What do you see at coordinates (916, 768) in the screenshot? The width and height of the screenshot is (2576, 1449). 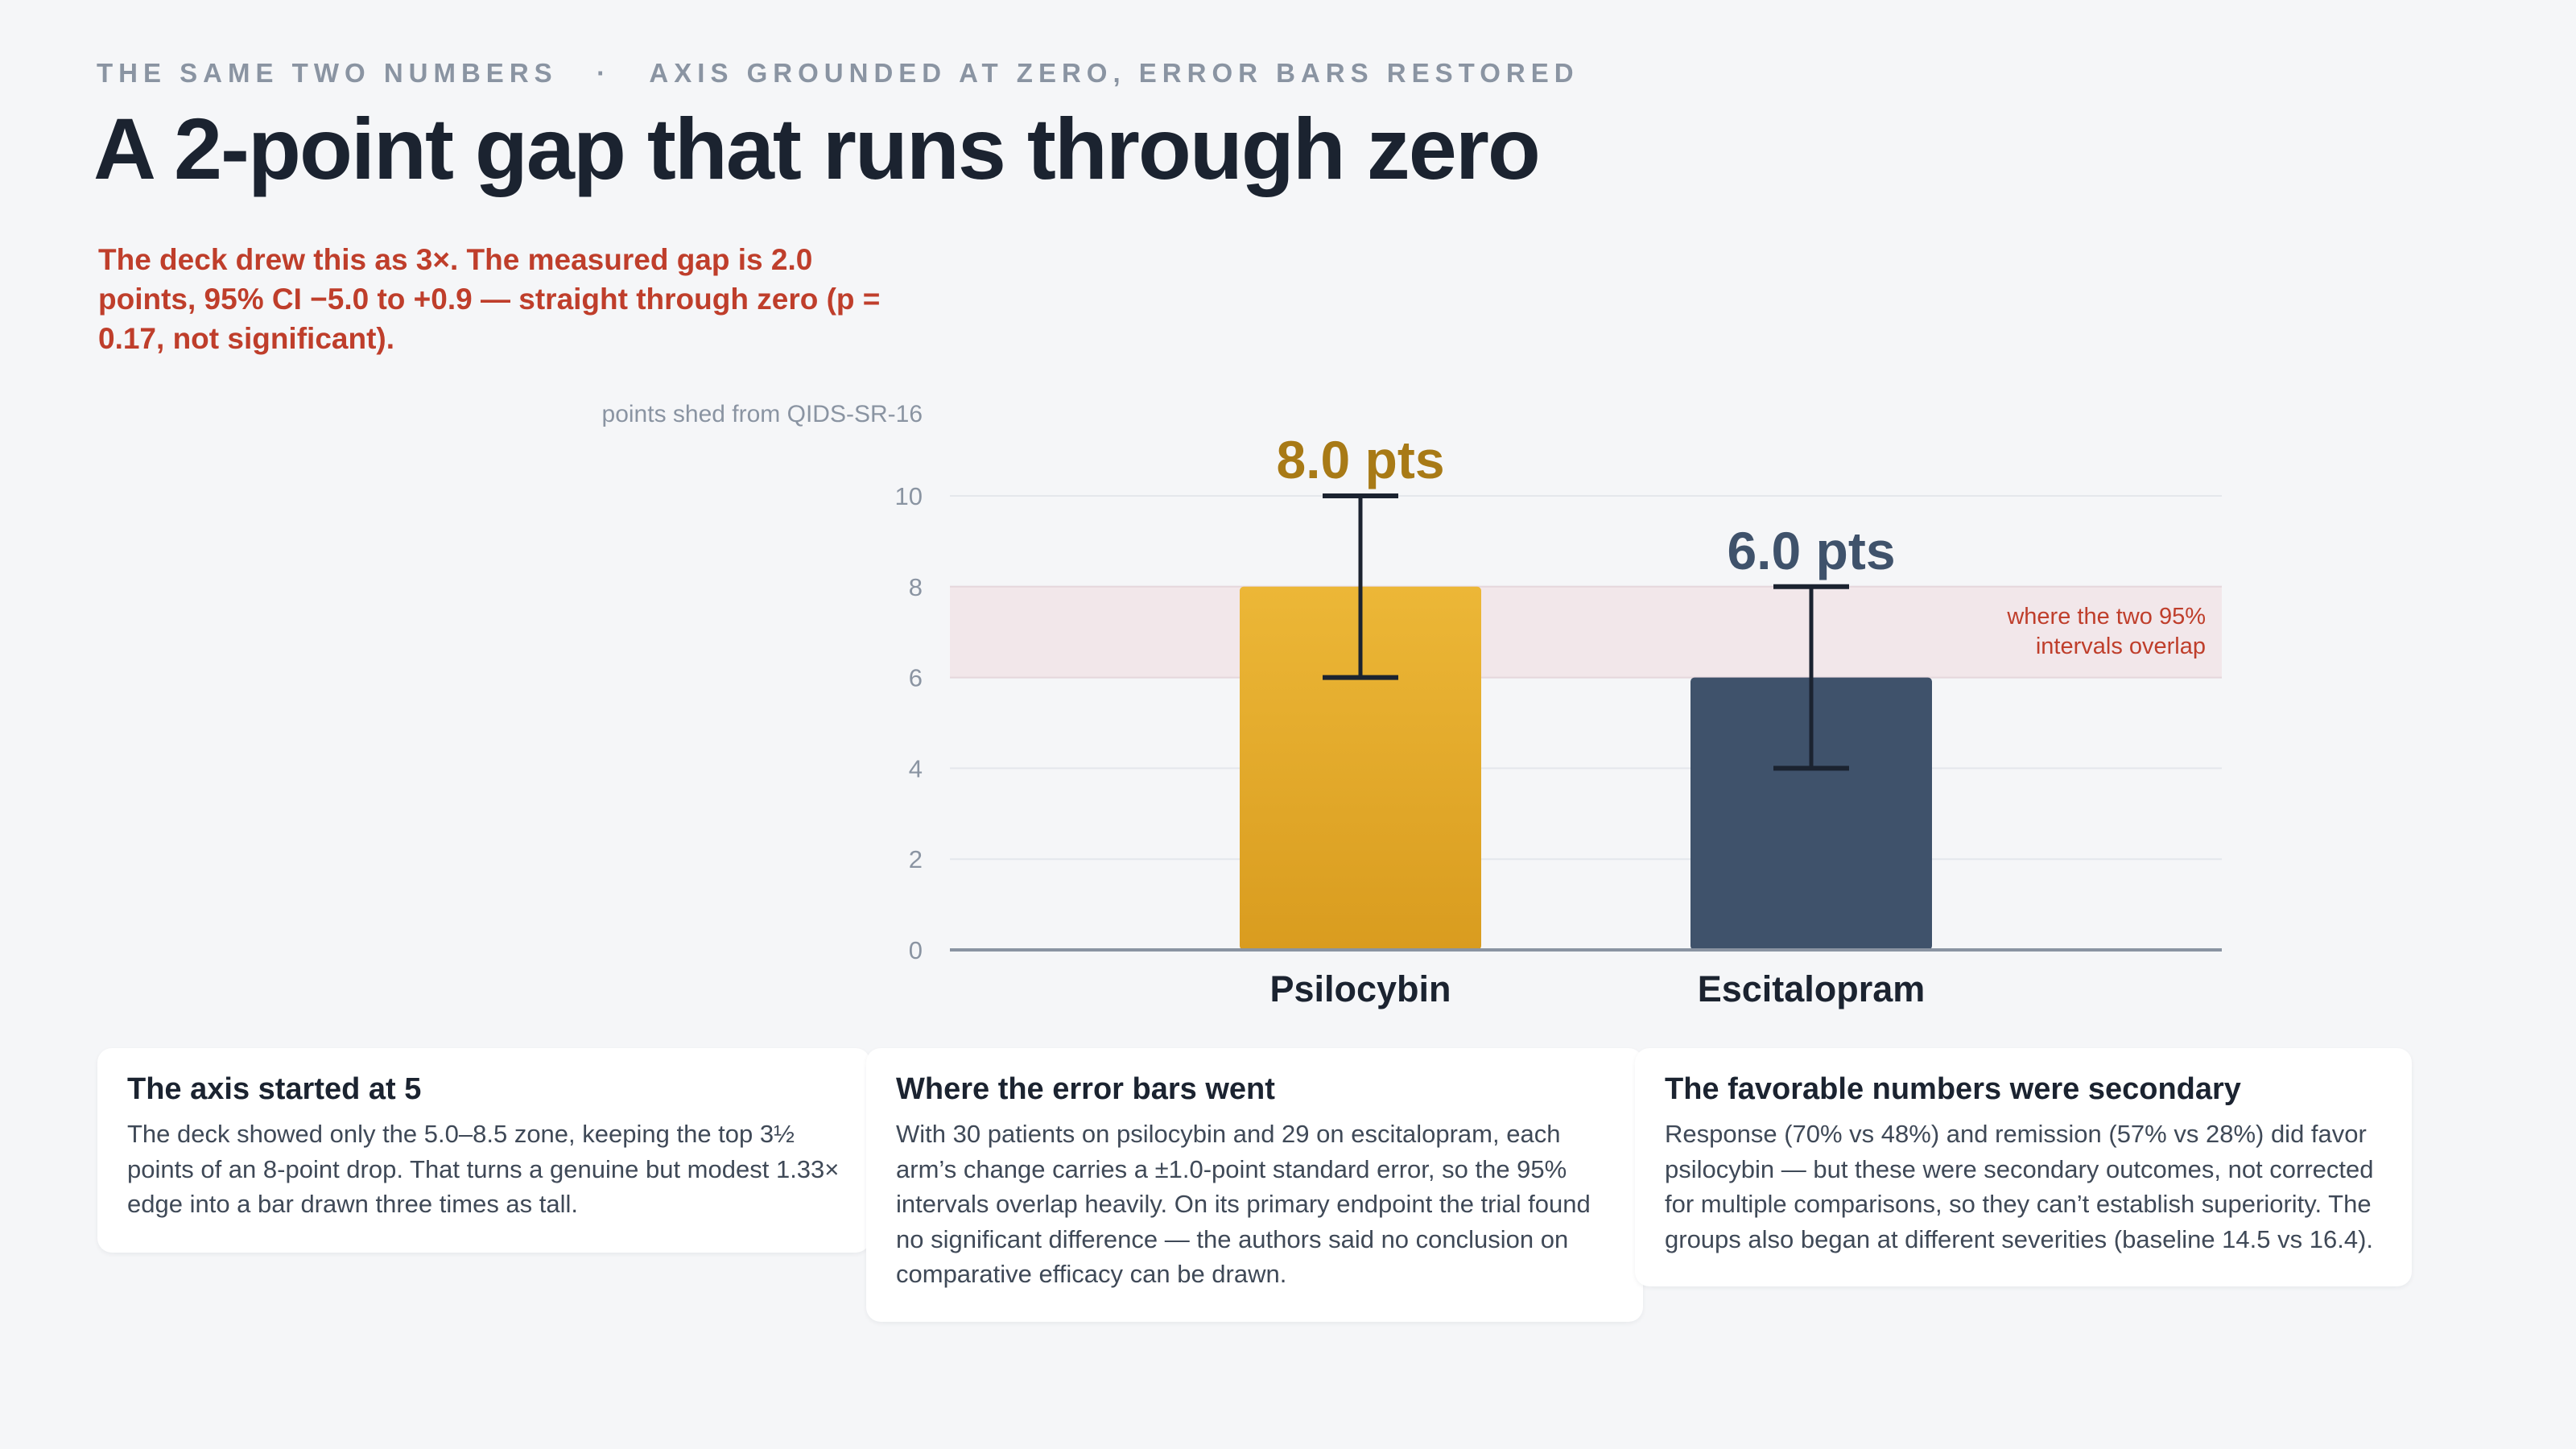 I see `y-tick-label: 4` at bounding box center [916, 768].